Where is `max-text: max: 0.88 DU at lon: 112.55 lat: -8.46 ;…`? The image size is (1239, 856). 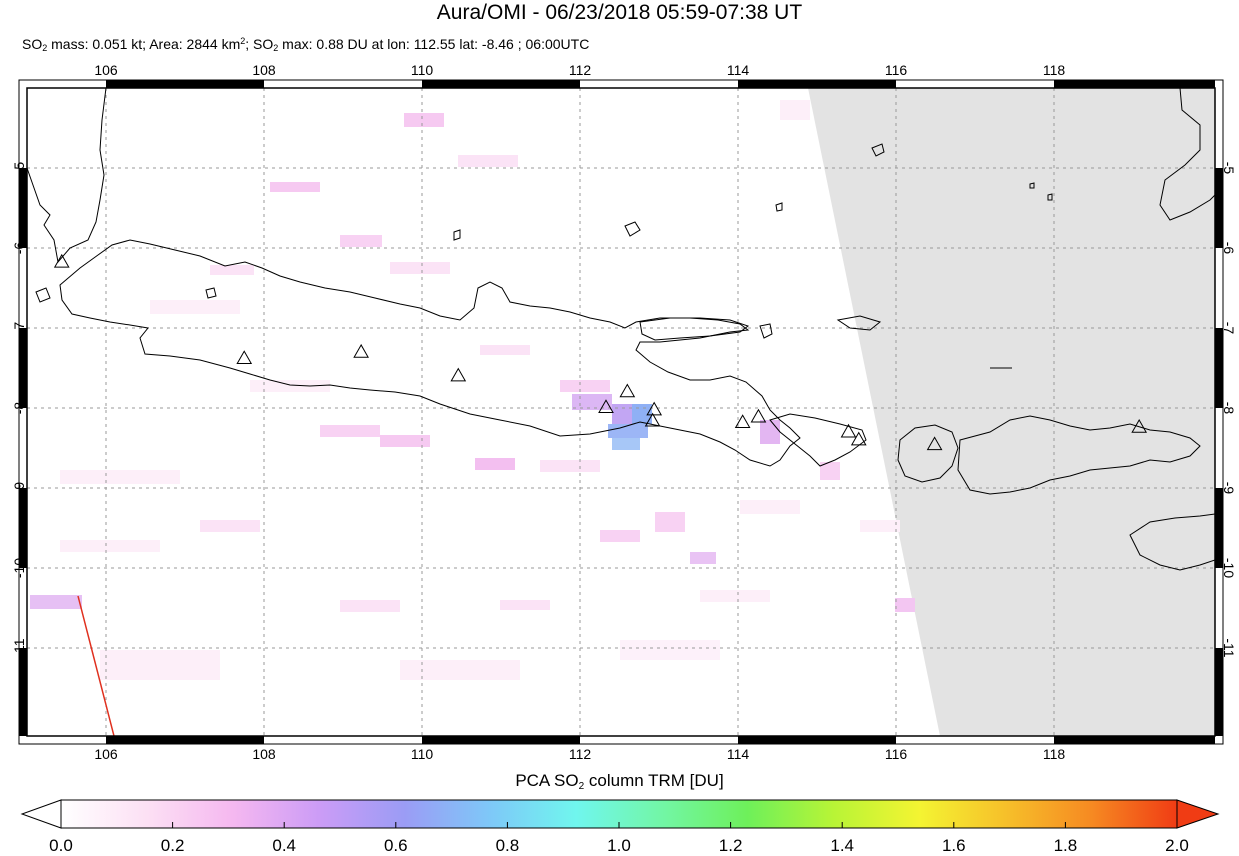
max-text: max: 0.88 DU at lon: 112.55 lat: -8.46 ;… is located at coordinates (434, 44).